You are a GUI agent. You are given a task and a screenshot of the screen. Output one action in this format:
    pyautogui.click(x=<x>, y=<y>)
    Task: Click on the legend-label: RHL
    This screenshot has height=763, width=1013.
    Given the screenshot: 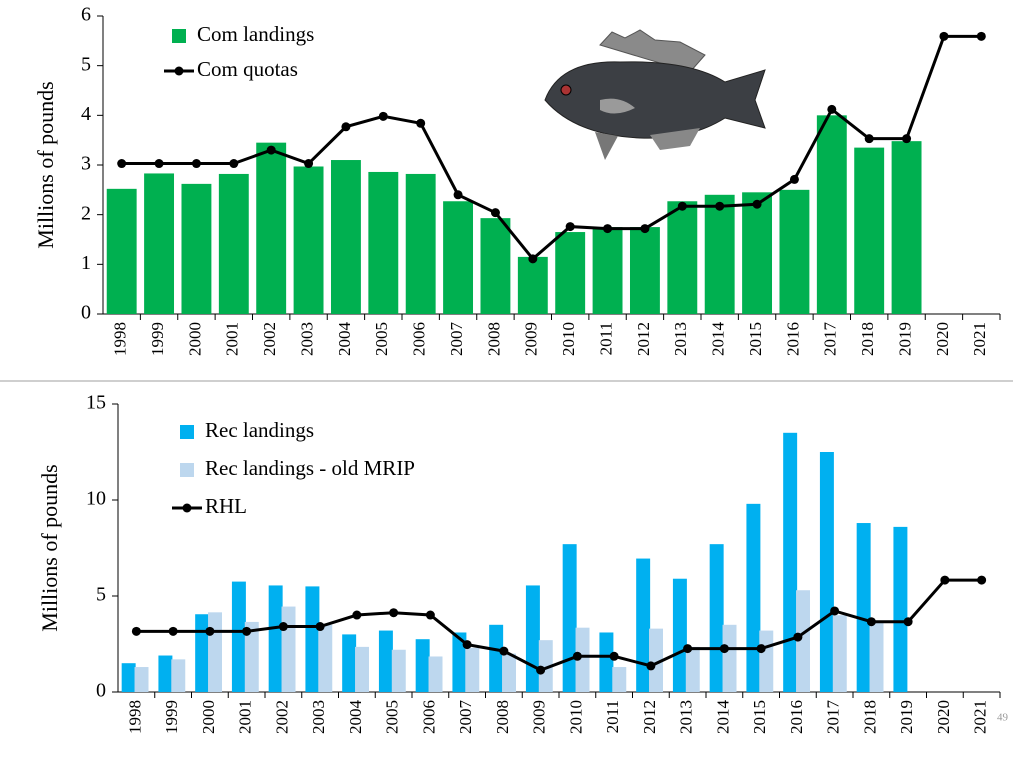 What is the action you would take?
    pyautogui.click(x=226, y=506)
    